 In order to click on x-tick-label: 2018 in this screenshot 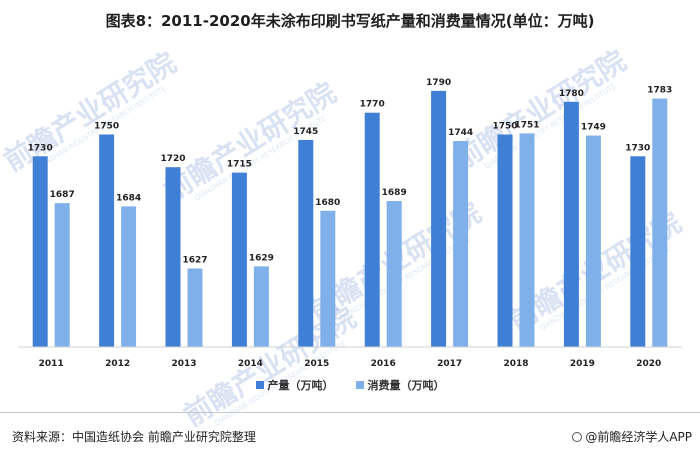, I will do `click(515, 364)`.